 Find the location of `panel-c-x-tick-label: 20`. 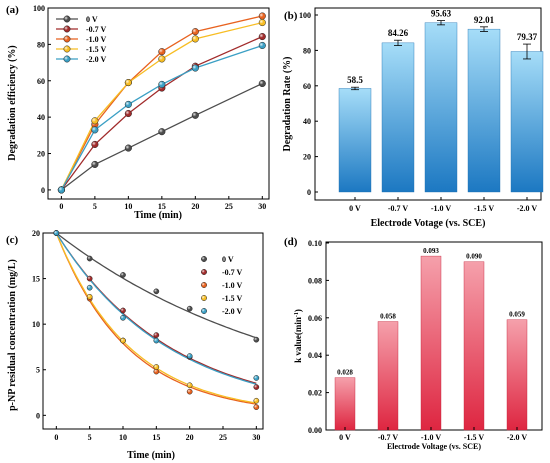

panel-c-x-tick-label: 20 is located at coordinates (190, 437).